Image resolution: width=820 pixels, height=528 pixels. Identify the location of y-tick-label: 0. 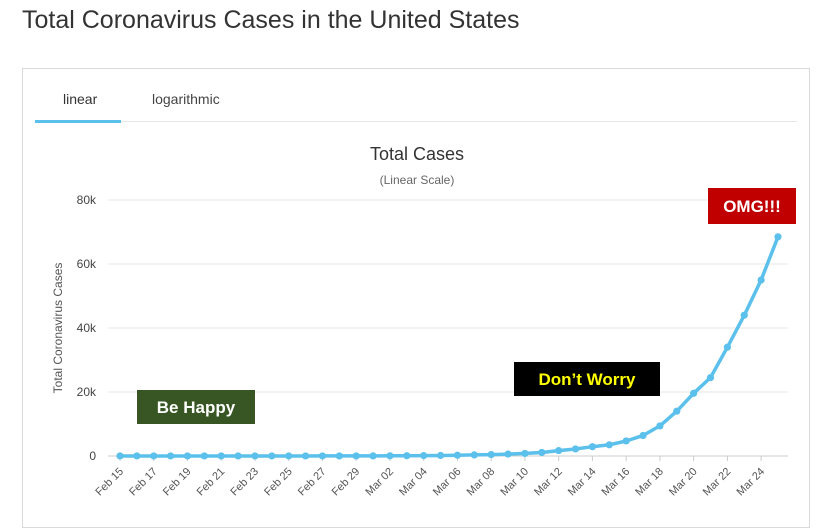
(92, 456).